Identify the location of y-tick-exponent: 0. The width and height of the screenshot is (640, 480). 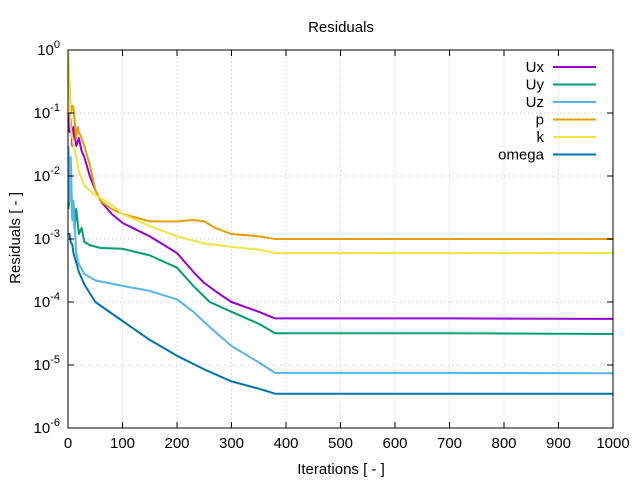
(57, 45).